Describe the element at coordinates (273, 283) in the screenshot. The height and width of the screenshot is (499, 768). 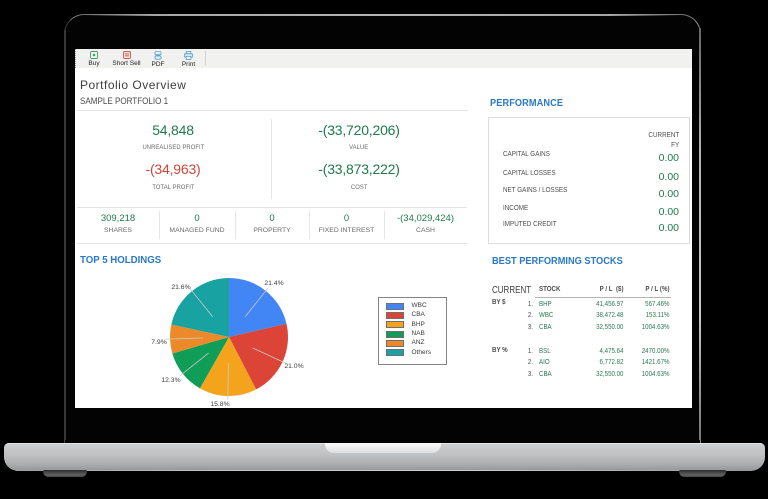
I see `svg-text: 21.4%` at that location.